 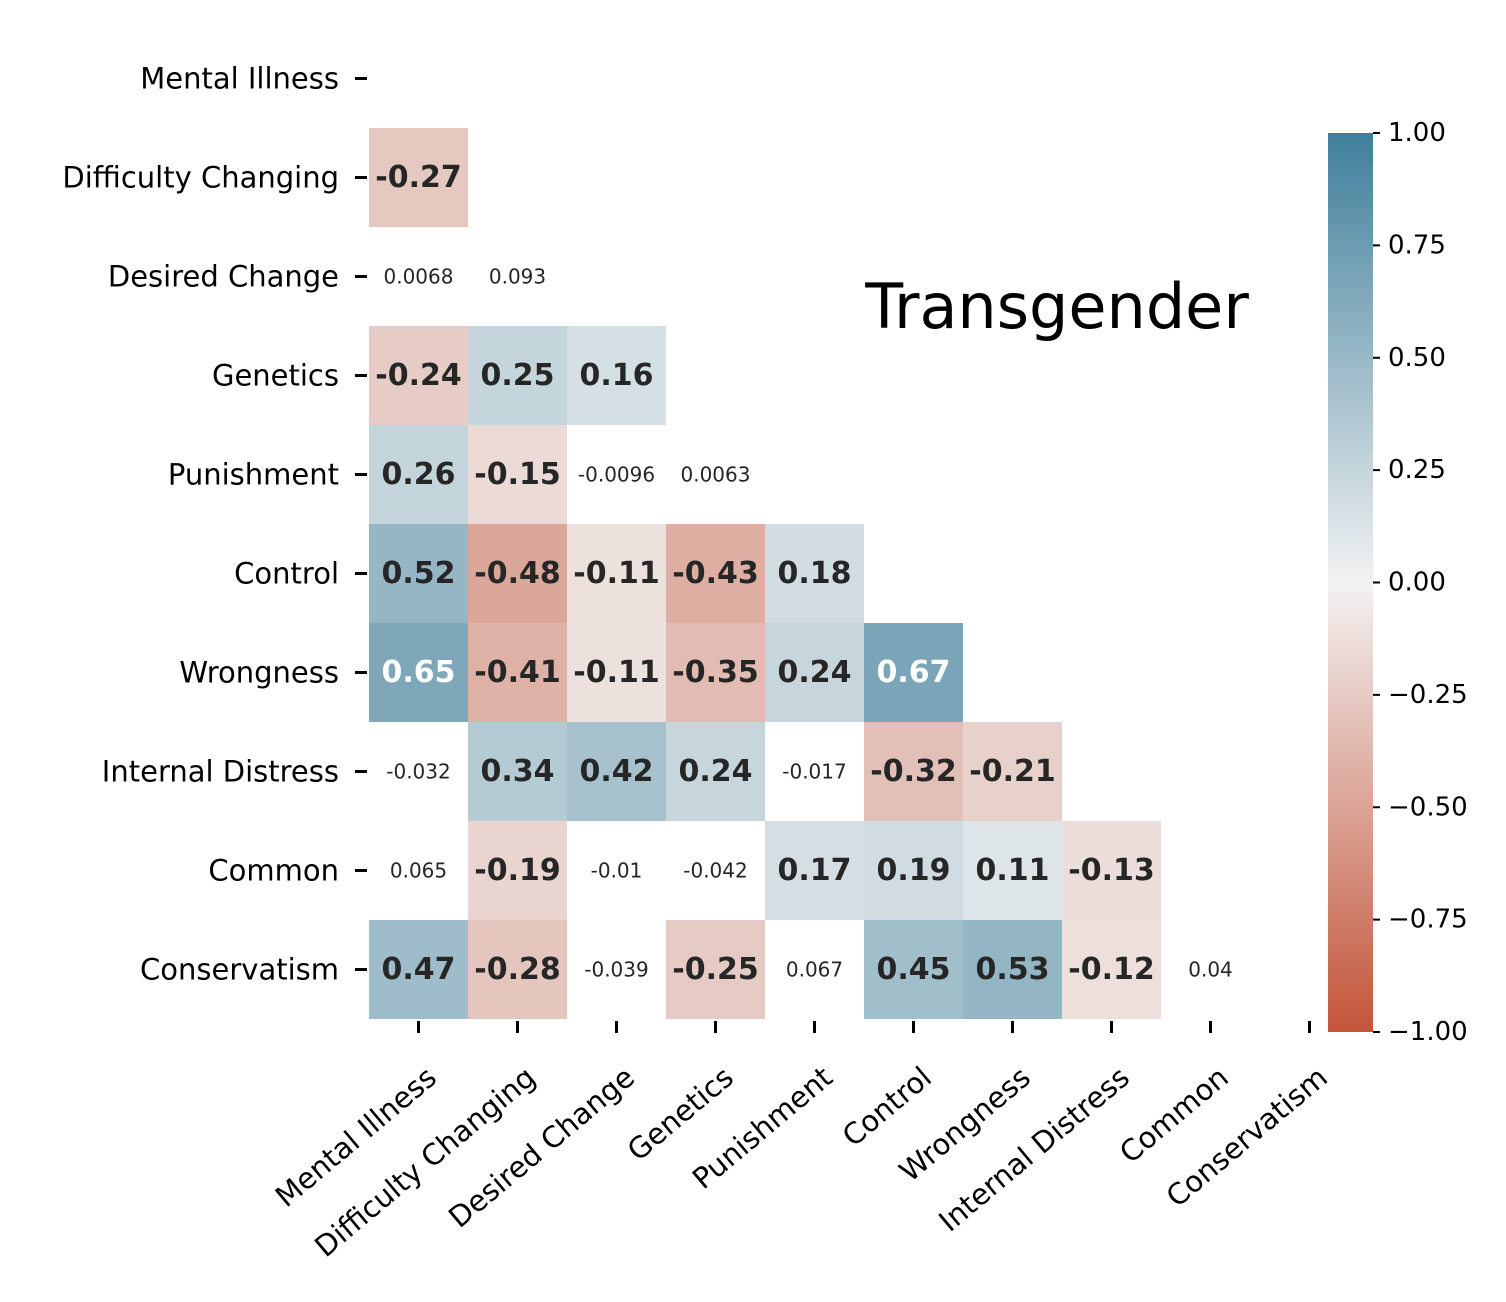 I want to click on cell-value-label: 0.52, so click(x=418, y=573).